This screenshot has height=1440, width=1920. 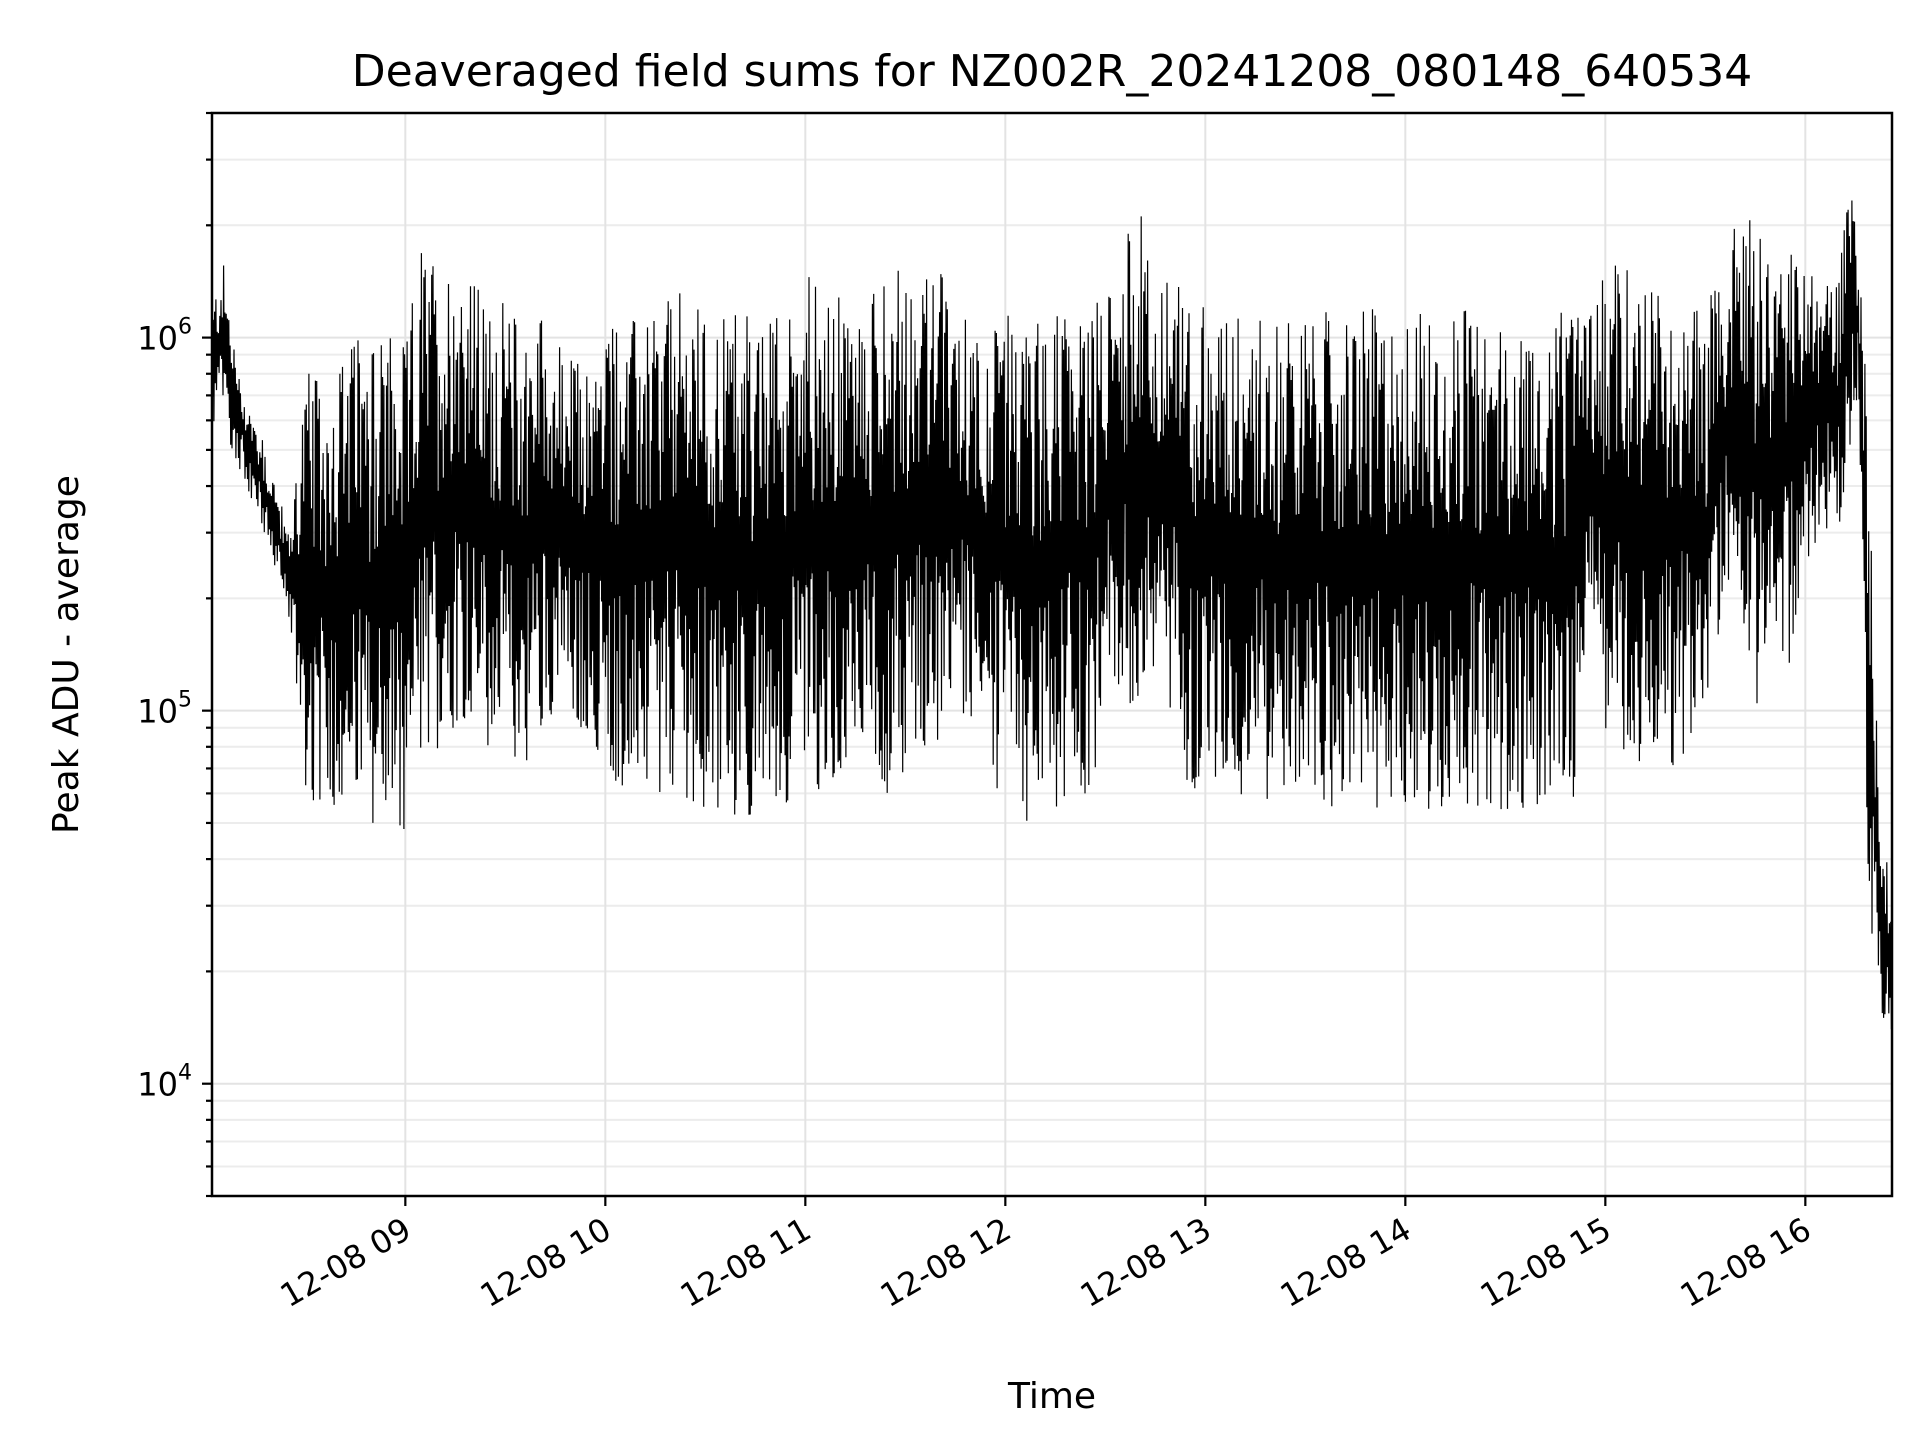 I want to click on x-tick-label: 12-08 14, so click(x=1346, y=1262).